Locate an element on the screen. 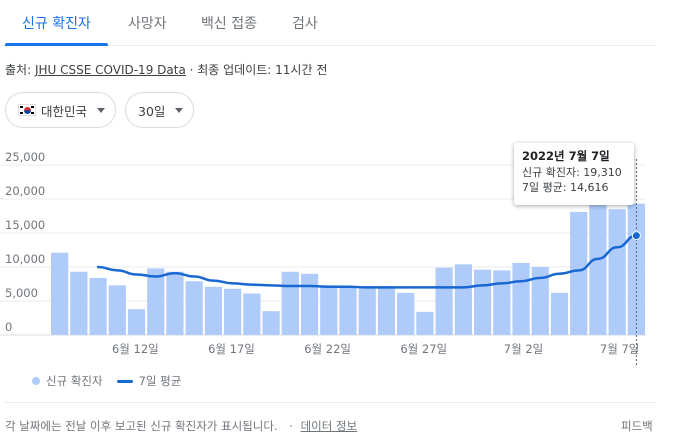  tooltip-average: 7일 평균: 14,616 is located at coordinates (565, 187).